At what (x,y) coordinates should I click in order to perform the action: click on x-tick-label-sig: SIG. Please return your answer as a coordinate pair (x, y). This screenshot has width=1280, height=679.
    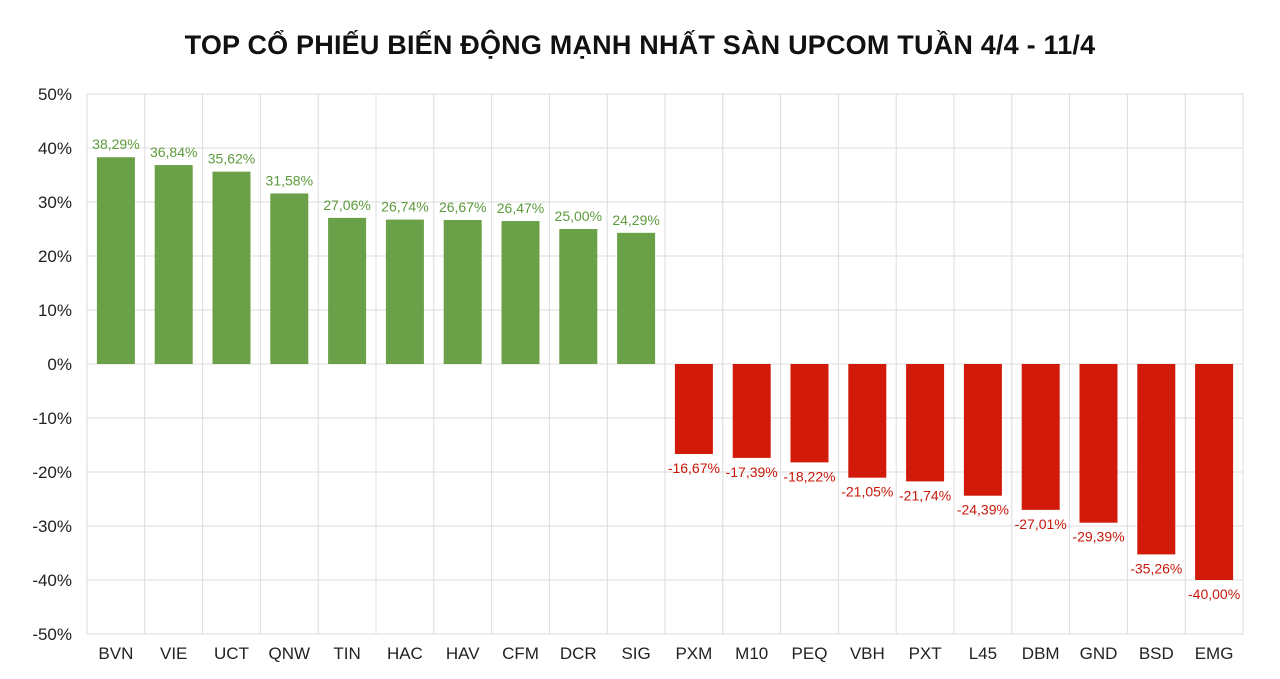
    Looking at the image, I should click on (635, 653).